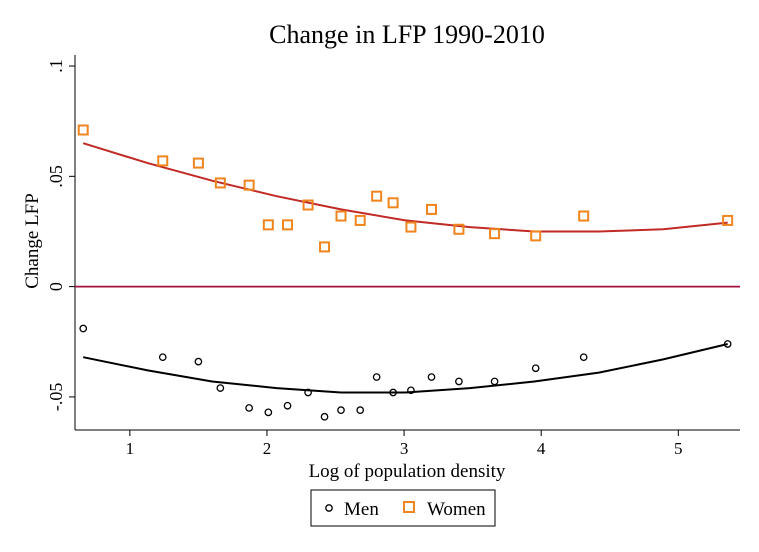  What do you see at coordinates (361, 509) in the screenshot?
I see `legend-label-men: Men` at bounding box center [361, 509].